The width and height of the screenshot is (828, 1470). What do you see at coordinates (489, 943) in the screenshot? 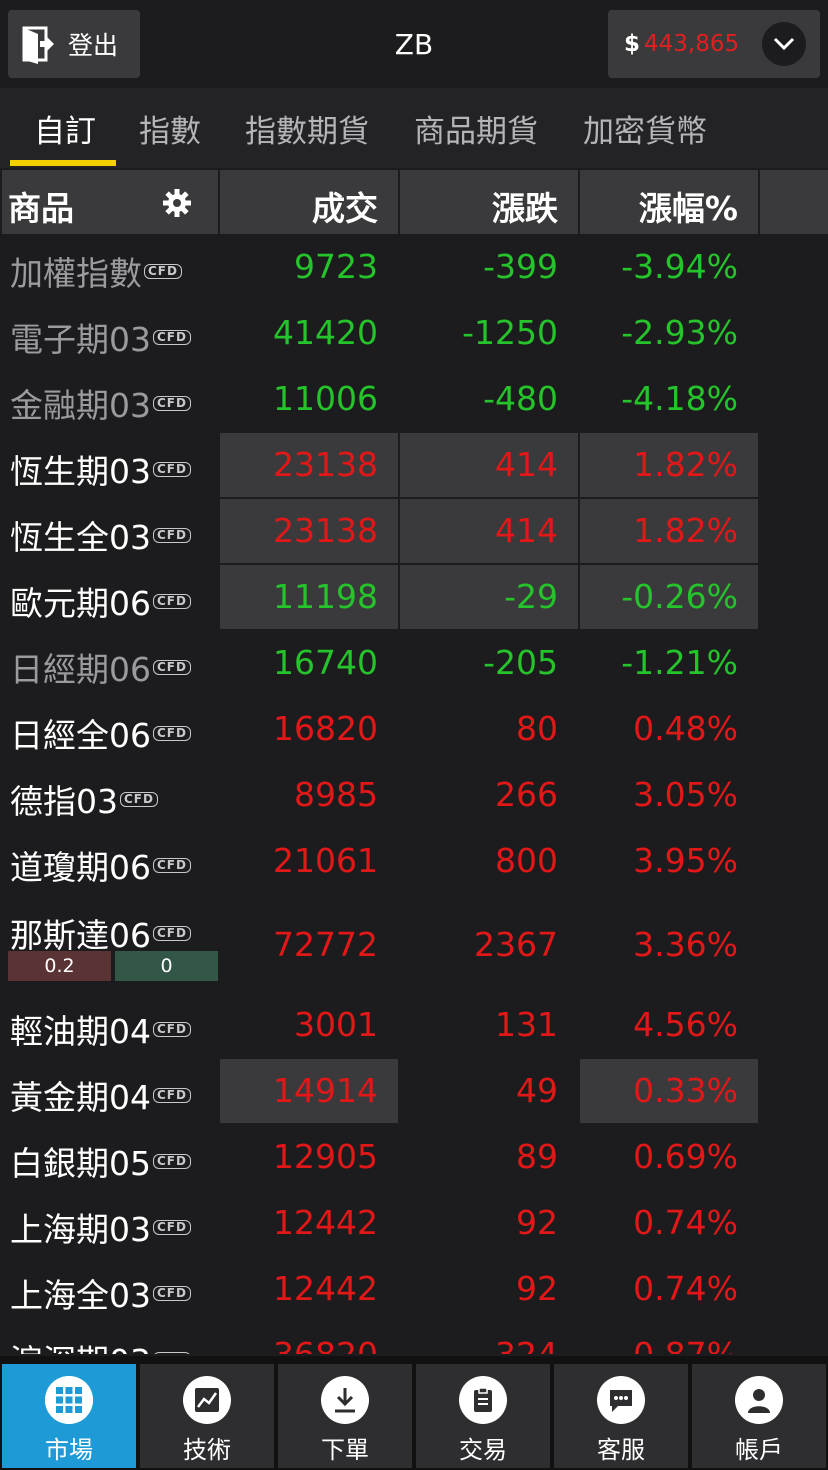
I see `change-cell: 2367` at bounding box center [489, 943].